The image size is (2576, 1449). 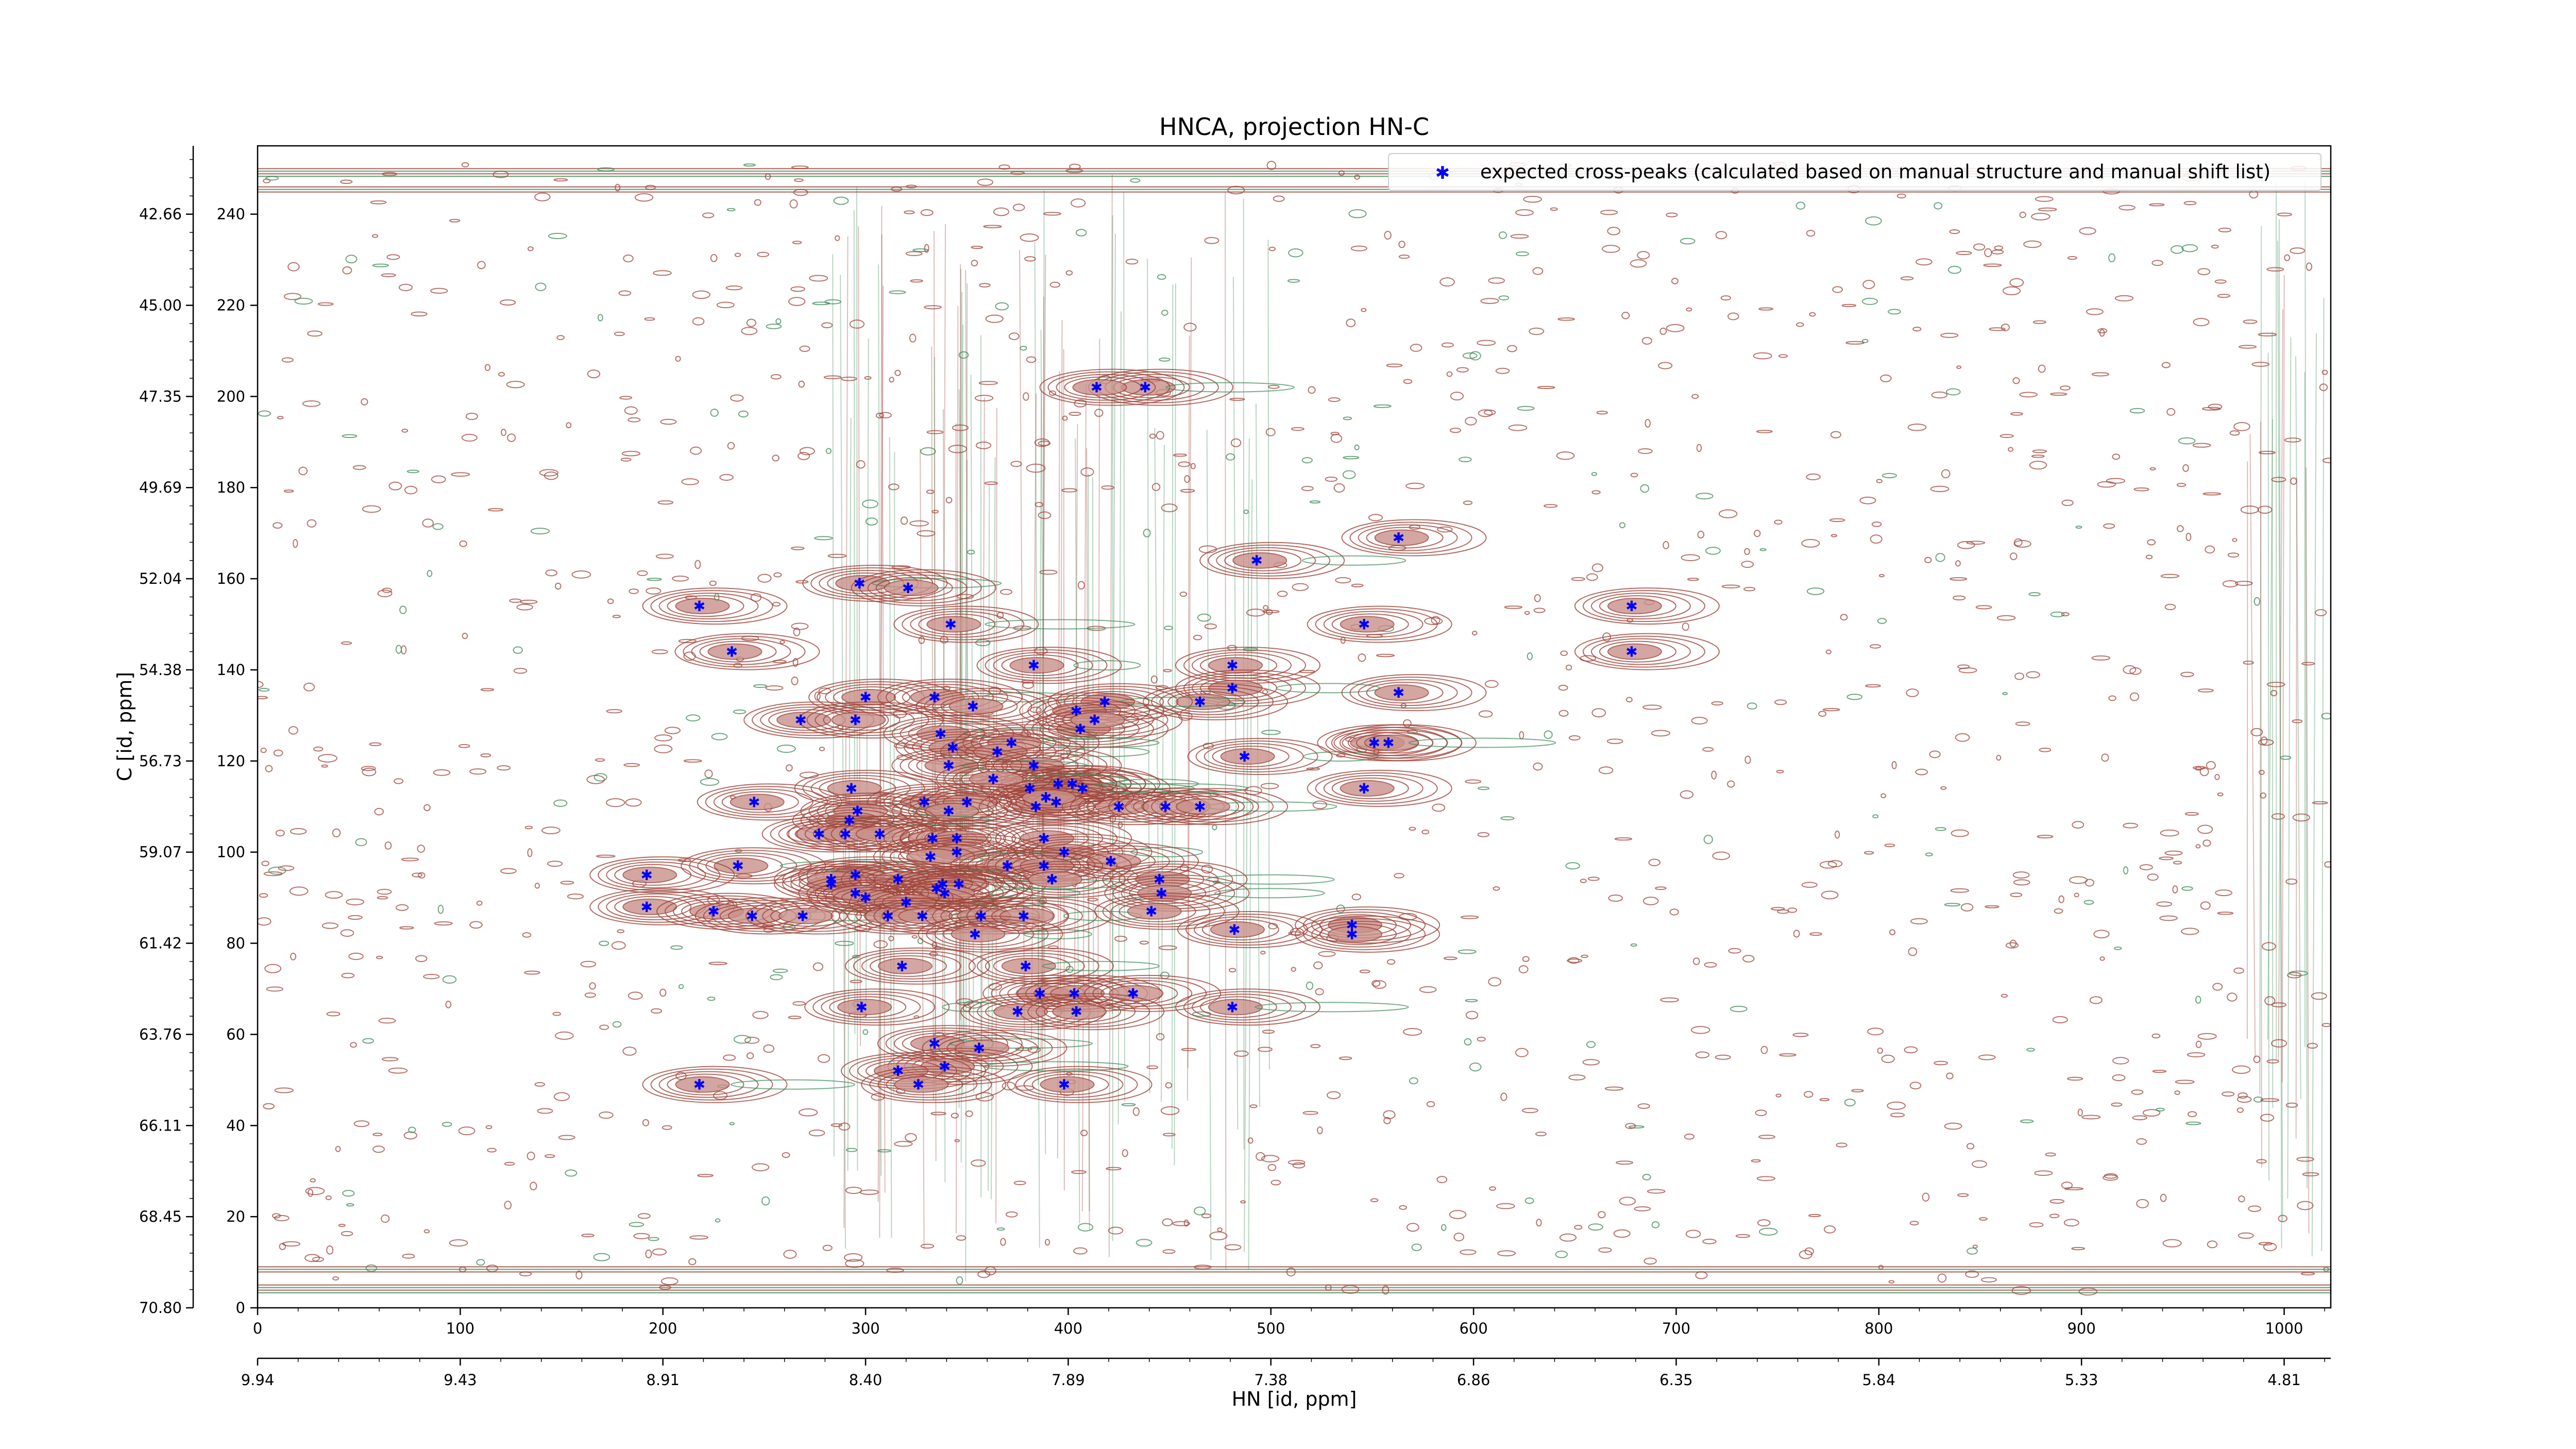 I want to click on x-axis-ppm-tick-label: 9.94, so click(x=258, y=1380).